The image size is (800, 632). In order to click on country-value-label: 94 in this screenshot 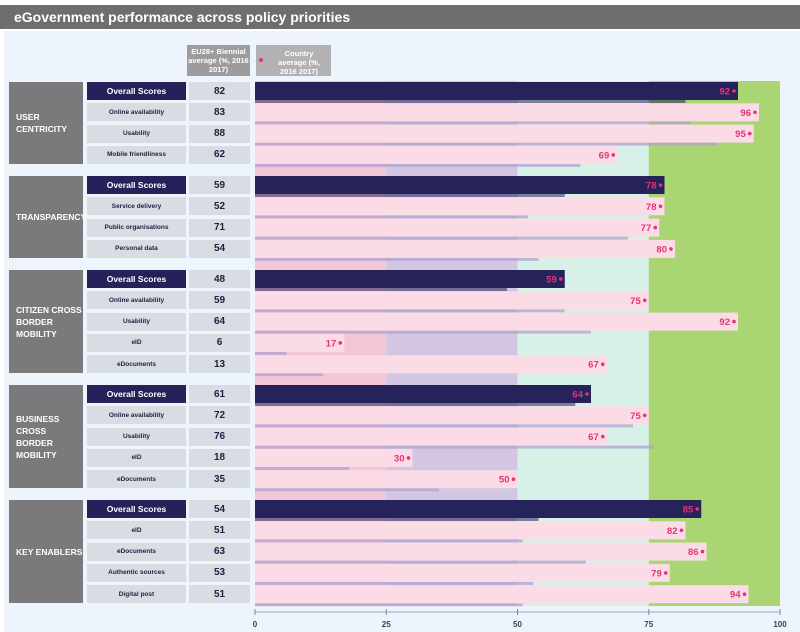, I will do `click(735, 595)`.